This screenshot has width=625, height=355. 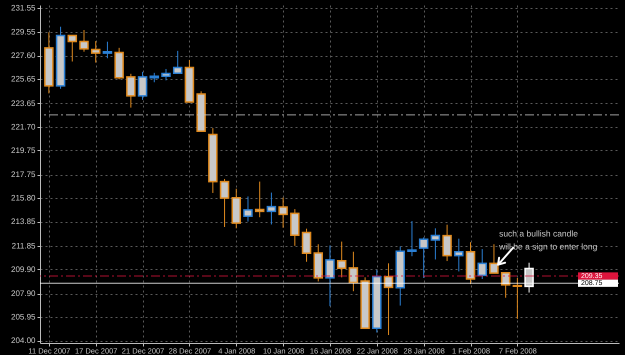 What do you see at coordinates (23, 317) in the screenshot?
I see `y-tick-label: 205.95` at bounding box center [23, 317].